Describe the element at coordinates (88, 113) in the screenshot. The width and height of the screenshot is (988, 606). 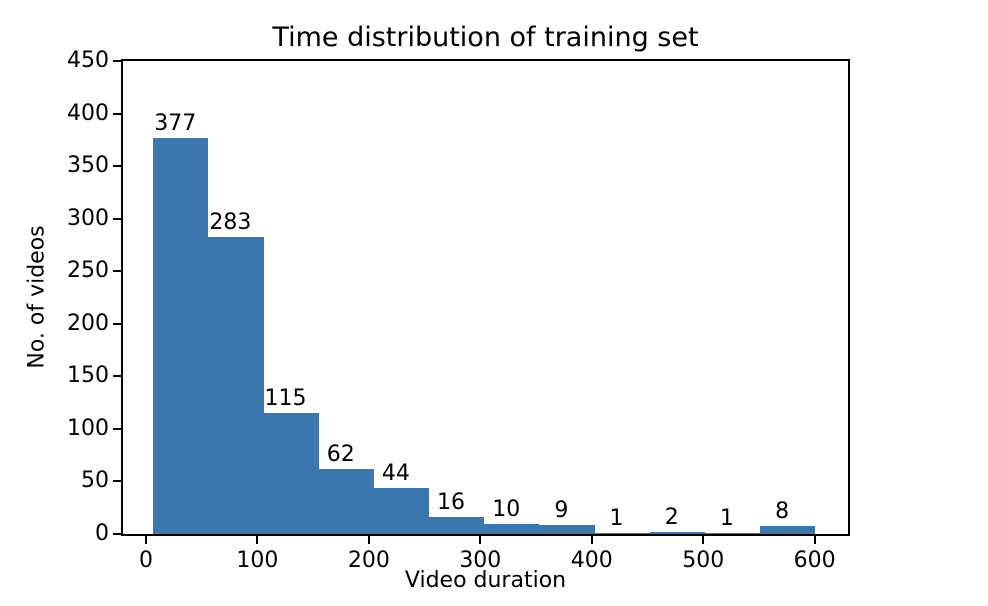
I see `y-axis-tick-label: 400` at that location.